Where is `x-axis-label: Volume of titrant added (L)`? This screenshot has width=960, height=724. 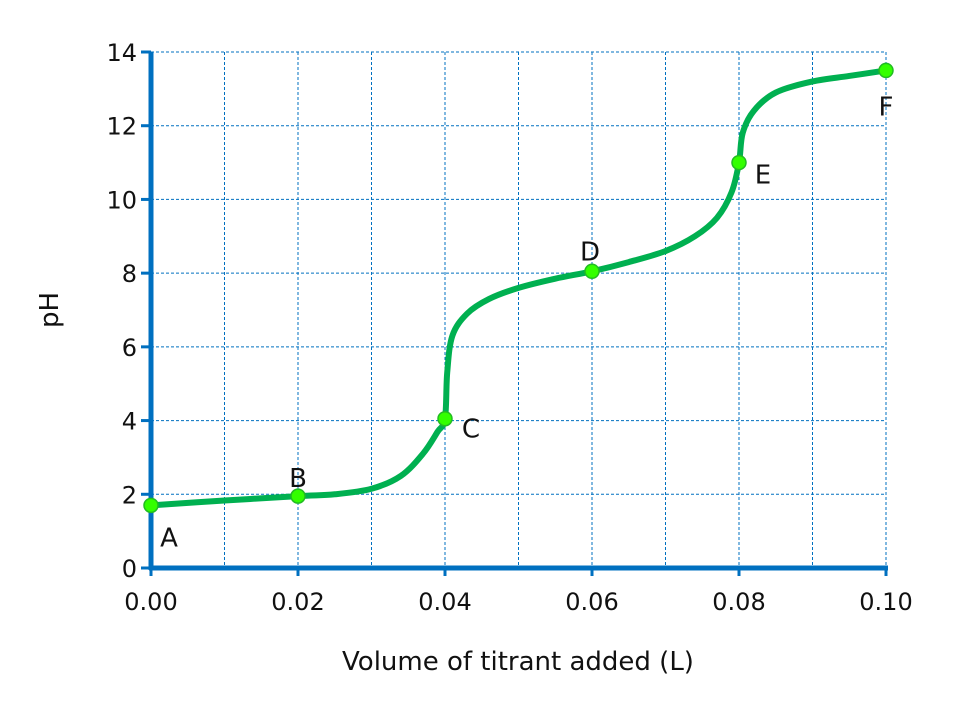 x-axis-label: Volume of titrant added (L) is located at coordinates (518, 662).